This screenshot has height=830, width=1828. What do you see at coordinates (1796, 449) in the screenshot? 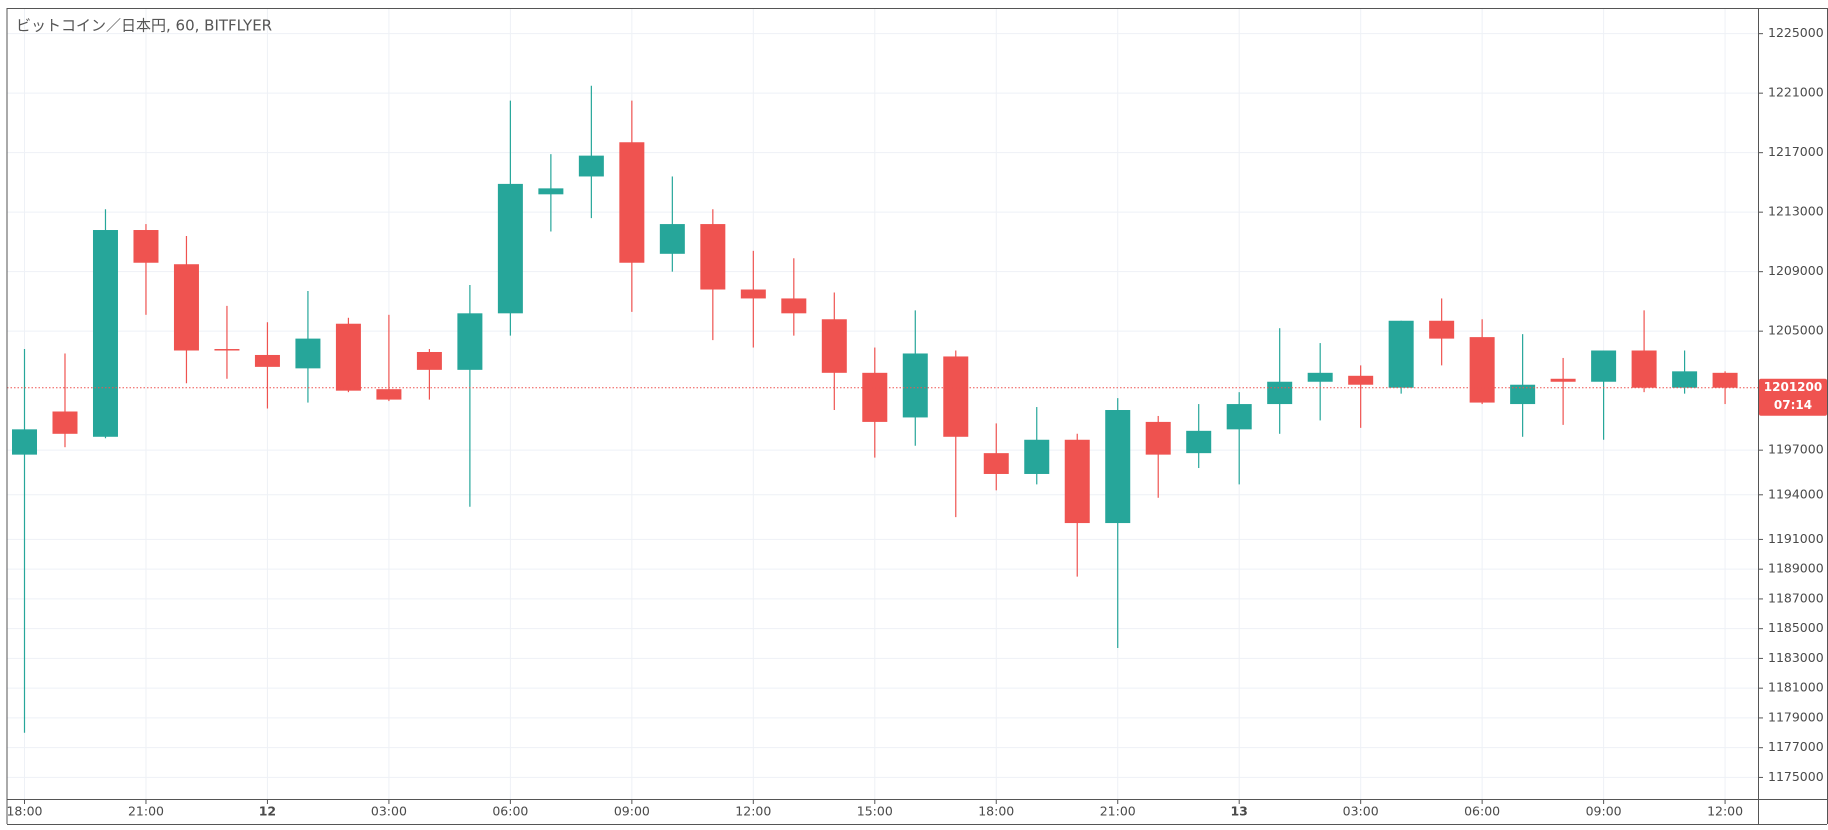
I see `y-tick-label: 1197000` at bounding box center [1796, 449].